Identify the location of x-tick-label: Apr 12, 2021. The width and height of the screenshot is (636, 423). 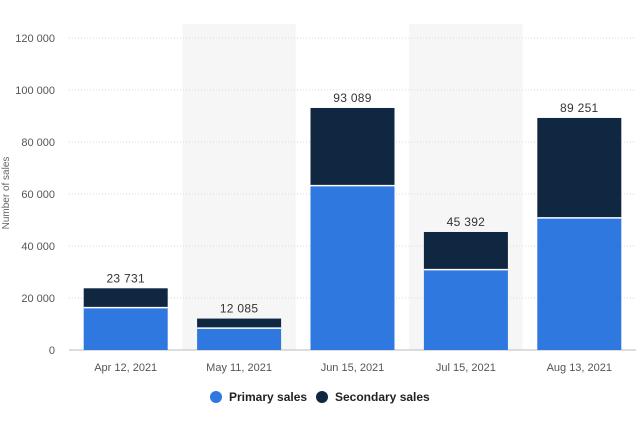
(125, 368).